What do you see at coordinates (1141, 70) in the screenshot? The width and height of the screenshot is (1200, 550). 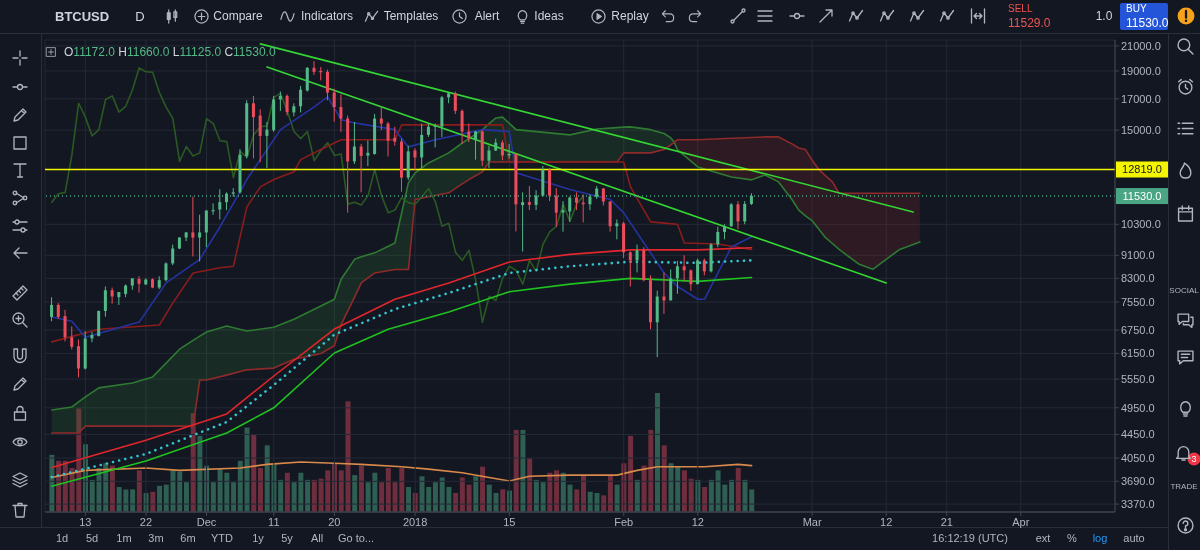 I see `y-tick-label: 19000.0` at bounding box center [1141, 70].